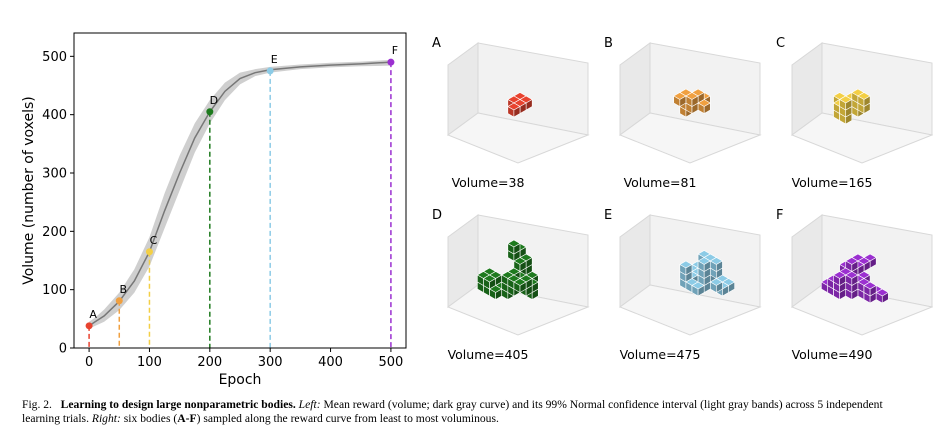 The height and width of the screenshot is (440, 933). I want to click on point-label: D, so click(214, 100).